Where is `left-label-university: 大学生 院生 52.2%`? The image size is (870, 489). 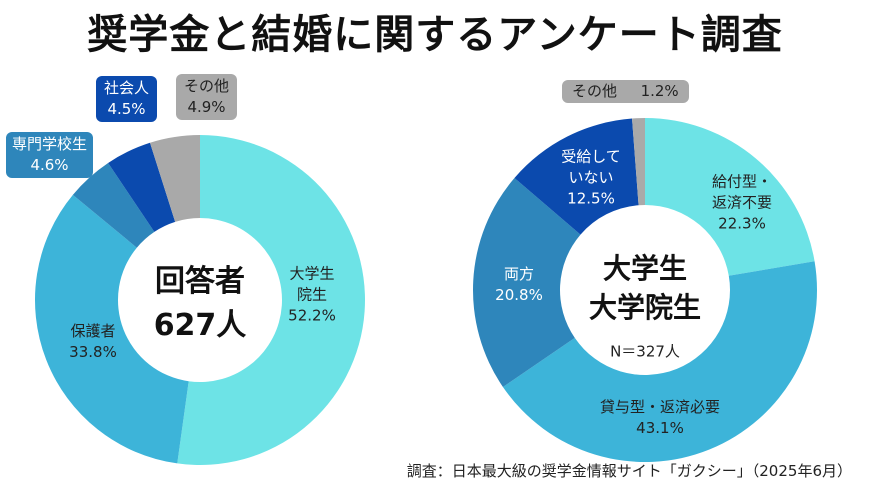 left-label-university: 大学生 院生 52.2% is located at coordinates (312, 295).